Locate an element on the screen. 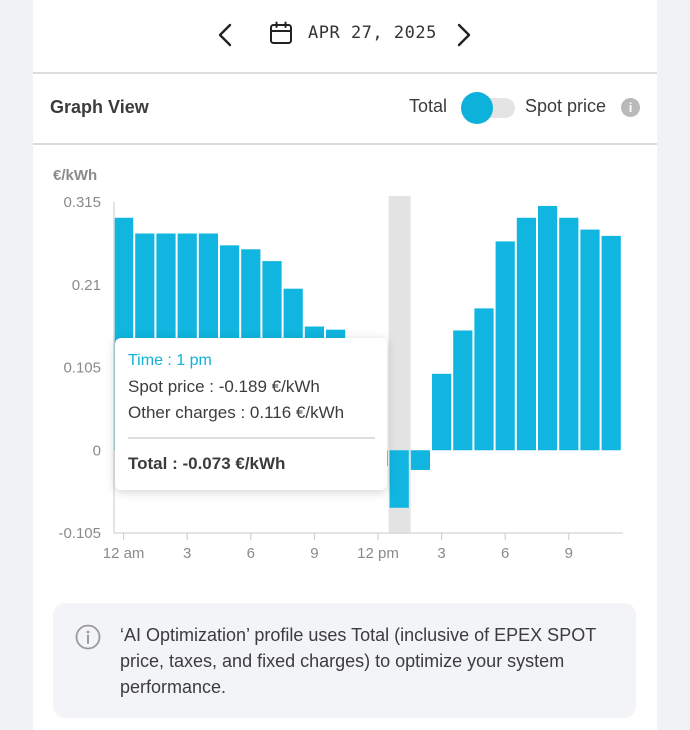 Image resolution: width=690 pixels, height=730 pixels. total-spot-toggle is located at coordinates (488, 108).